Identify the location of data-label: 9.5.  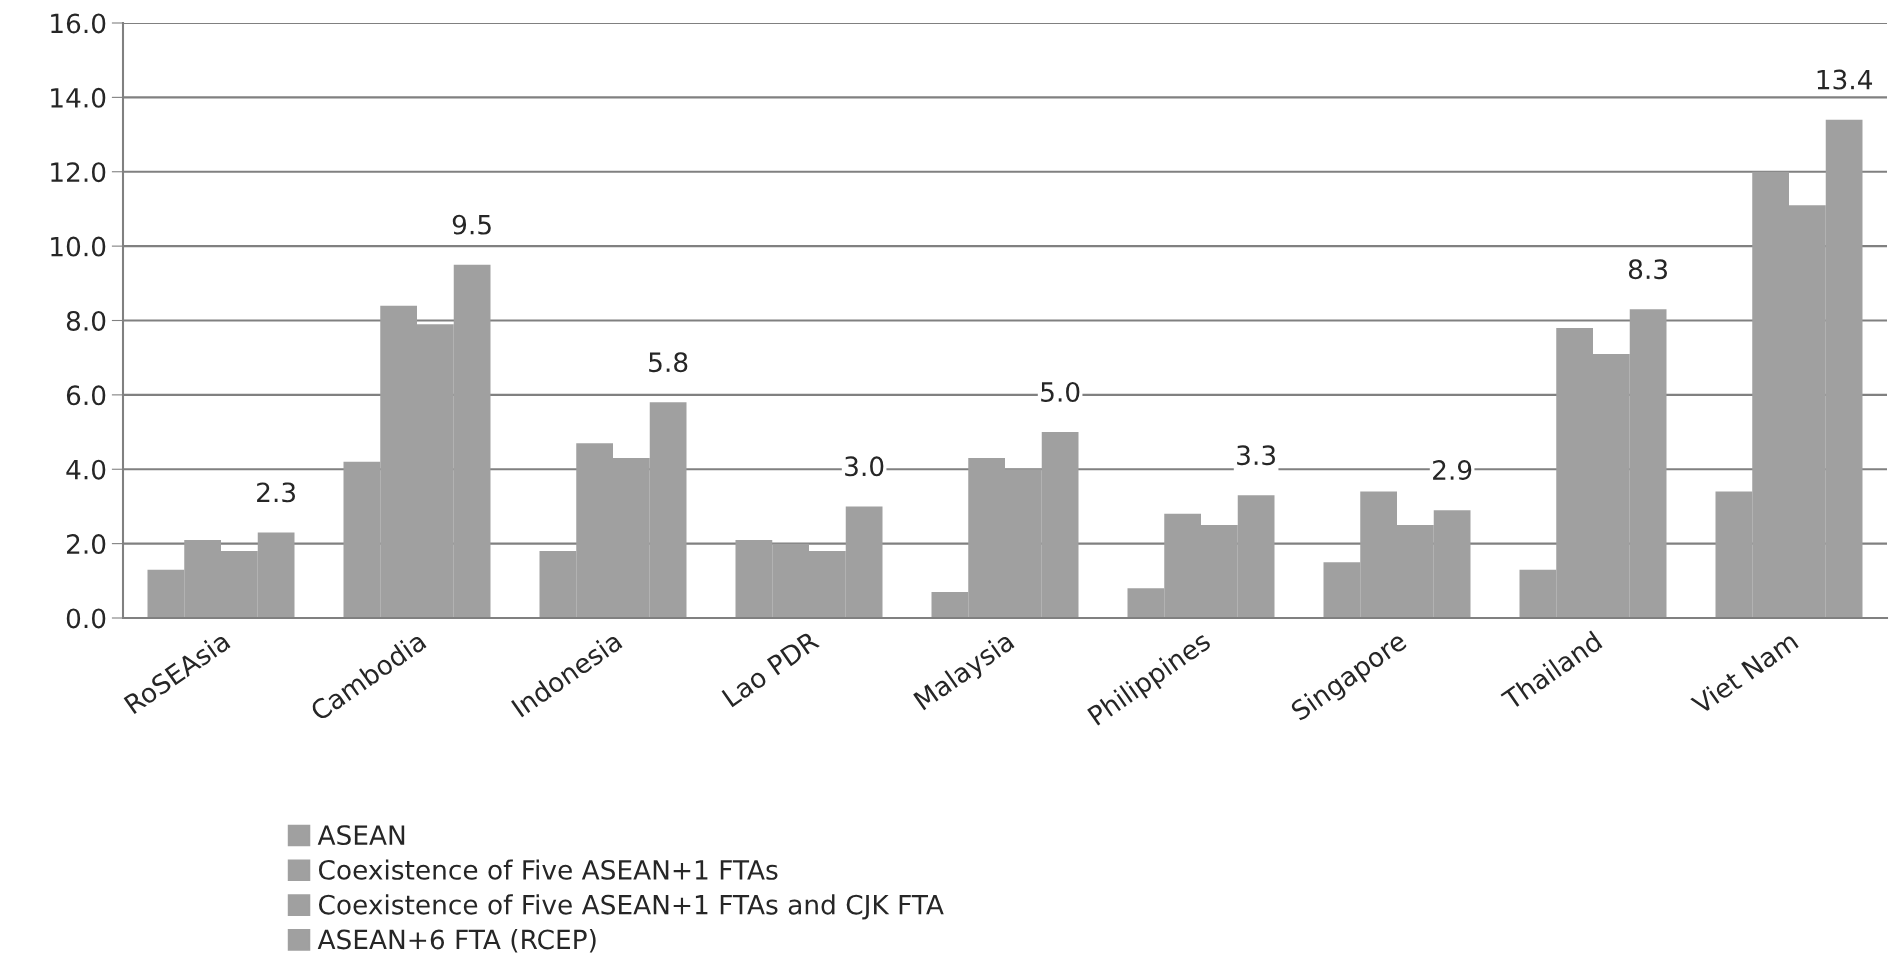
(471, 224).